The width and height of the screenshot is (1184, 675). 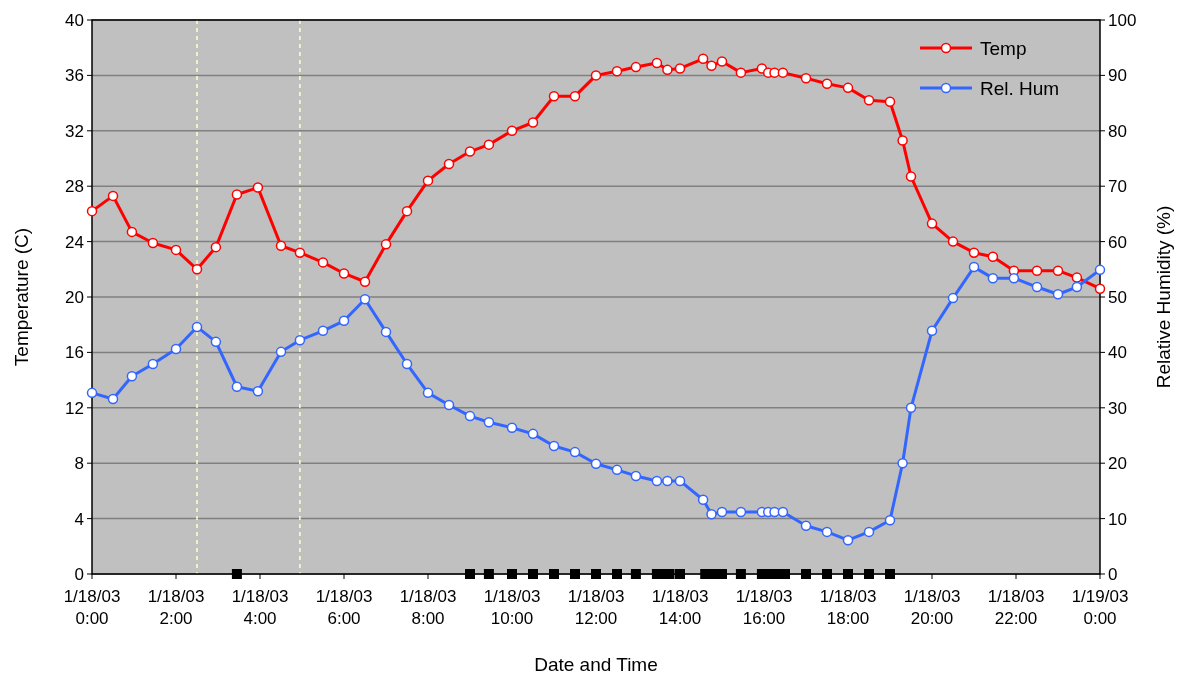 What do you see at coordinates (512, 607) in the screenshot?
I see `x-tick-label: 1/18/03 10:00` at bounding box center [512, 607].